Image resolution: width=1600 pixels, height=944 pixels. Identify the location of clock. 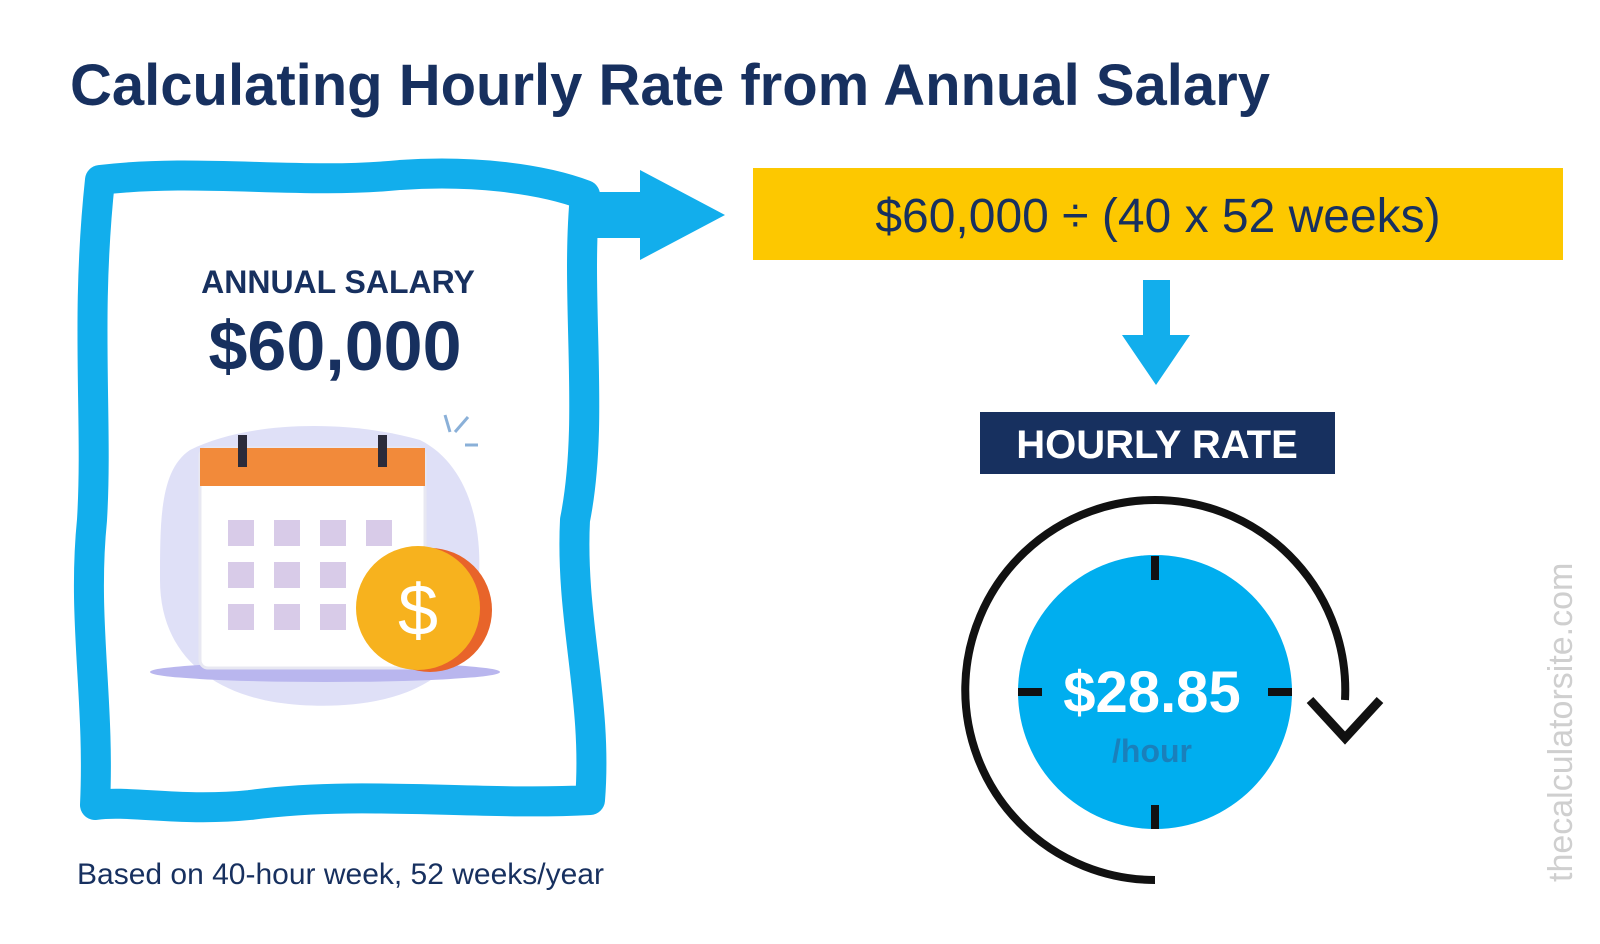
(1172, 690).